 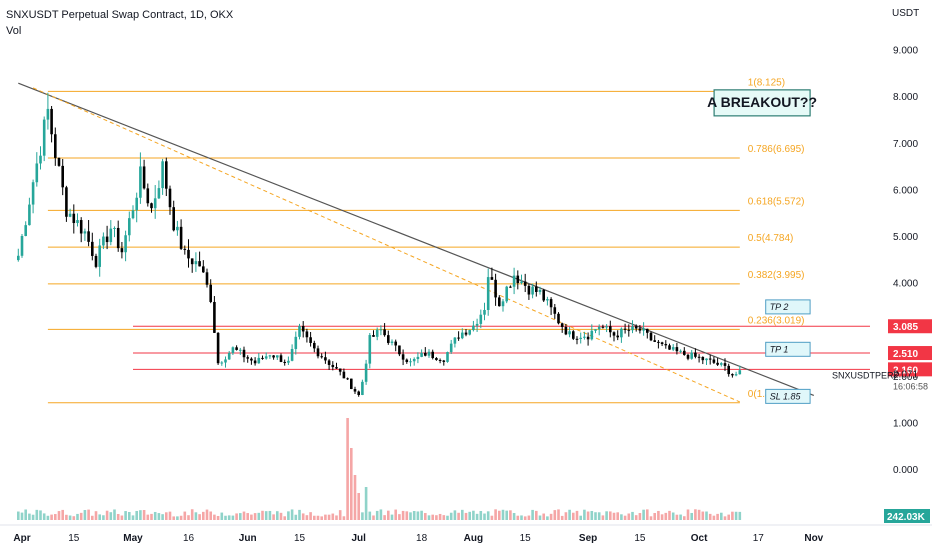 What do you see at coordinates (133, 538) in the screenshot?
I see `x-tick-label: May` at bounding box center [133, 538].